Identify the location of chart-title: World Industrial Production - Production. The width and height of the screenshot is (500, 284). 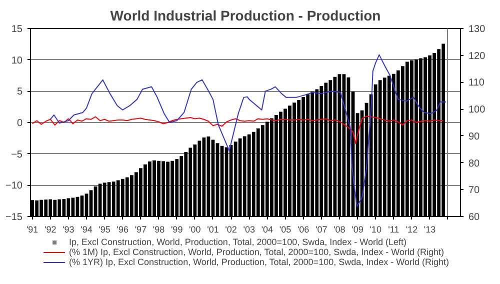
(245, 16).